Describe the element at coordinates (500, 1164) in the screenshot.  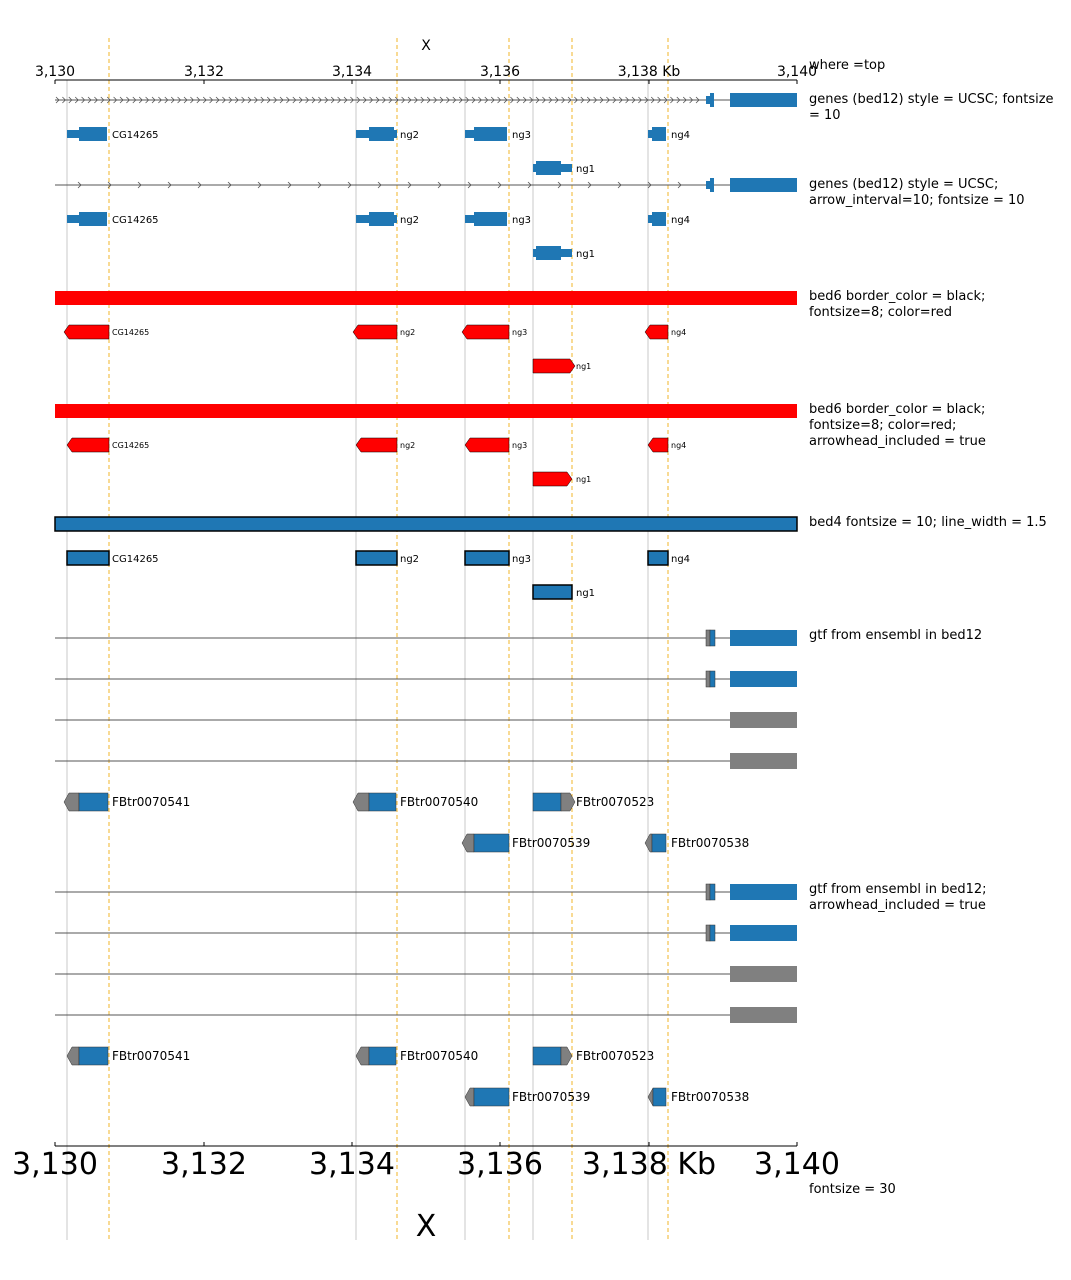
I see `bottom-tick-label: 3,136` at that location.